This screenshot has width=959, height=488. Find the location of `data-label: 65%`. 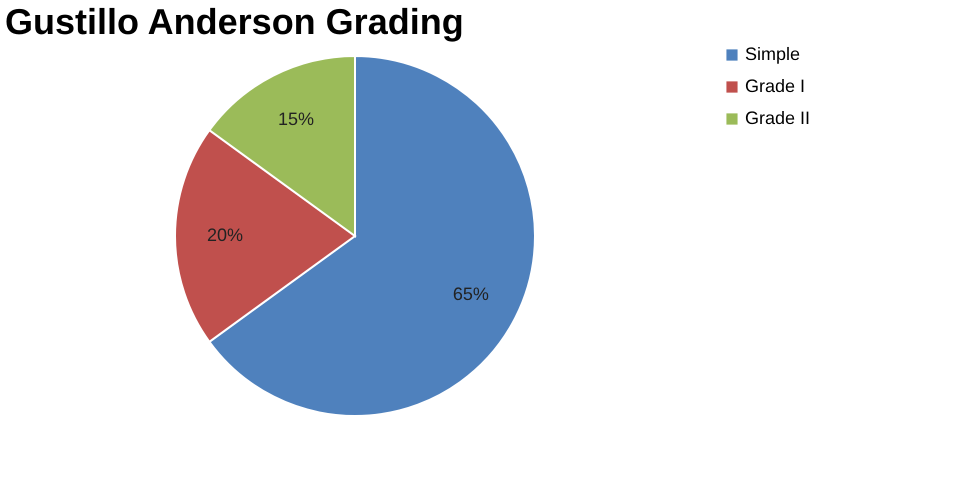

data-label: 65% is located at coordinates (470, 294).